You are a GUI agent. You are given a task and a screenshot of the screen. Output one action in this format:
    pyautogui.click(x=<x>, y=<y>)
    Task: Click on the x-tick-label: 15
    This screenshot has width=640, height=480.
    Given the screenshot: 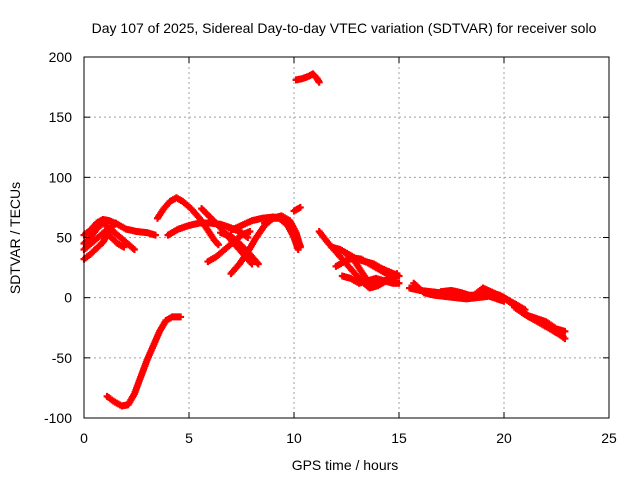 What is the action you would take?
    pyautogui.click(x=399, y=438)
    